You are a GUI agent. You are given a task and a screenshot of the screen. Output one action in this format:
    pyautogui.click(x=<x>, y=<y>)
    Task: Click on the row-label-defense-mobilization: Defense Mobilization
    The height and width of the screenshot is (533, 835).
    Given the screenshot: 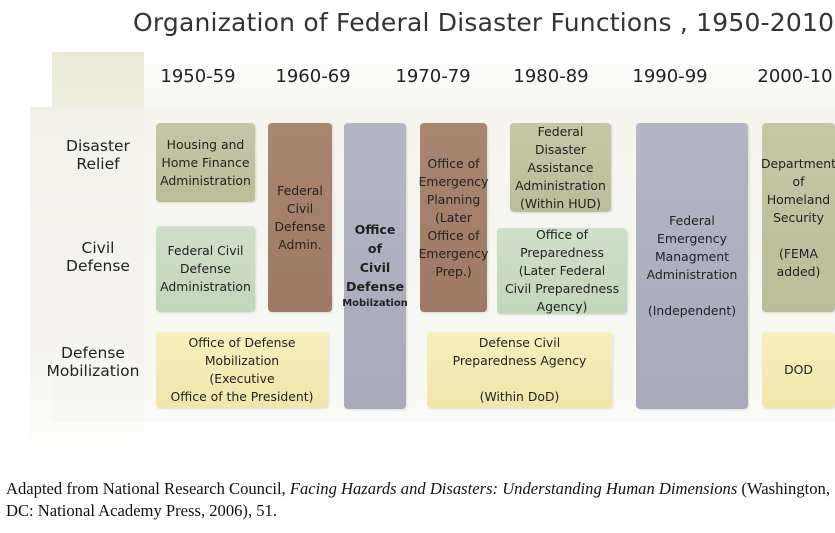 What is the action you would take?
    pyautogui.click(x=93, y=362)
    